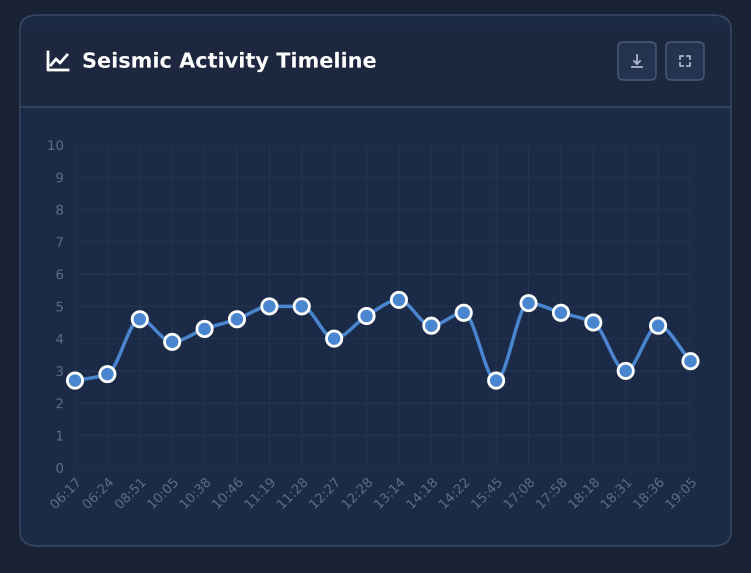 The height and width of the screenshot is (573, 751). Describe the element at coordinates (59, 371) in the screenshot. I see `y-tick-label: 3` at that location.